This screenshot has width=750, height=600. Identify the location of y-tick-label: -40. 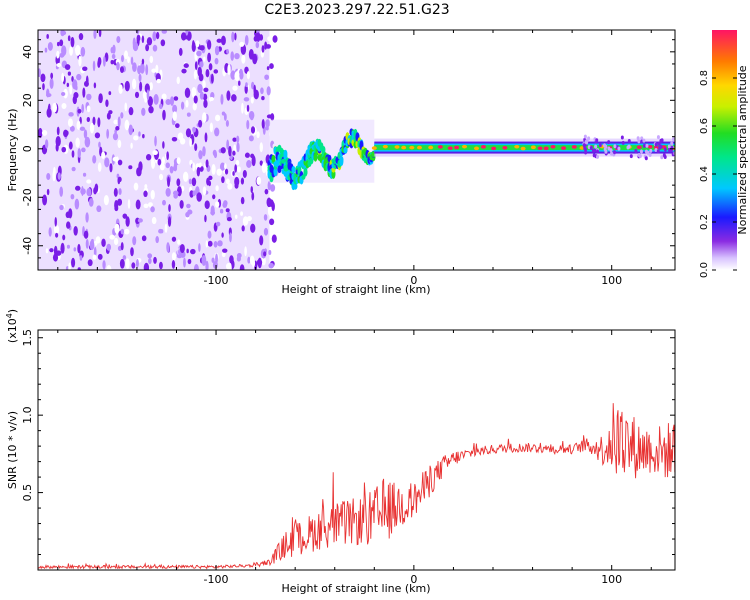
(27, 246).